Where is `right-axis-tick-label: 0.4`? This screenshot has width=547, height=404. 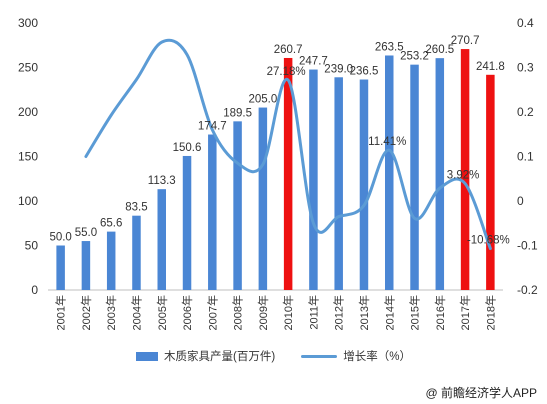
right-axis-tick-label: 0.4 is located at coordinates (525, 23).